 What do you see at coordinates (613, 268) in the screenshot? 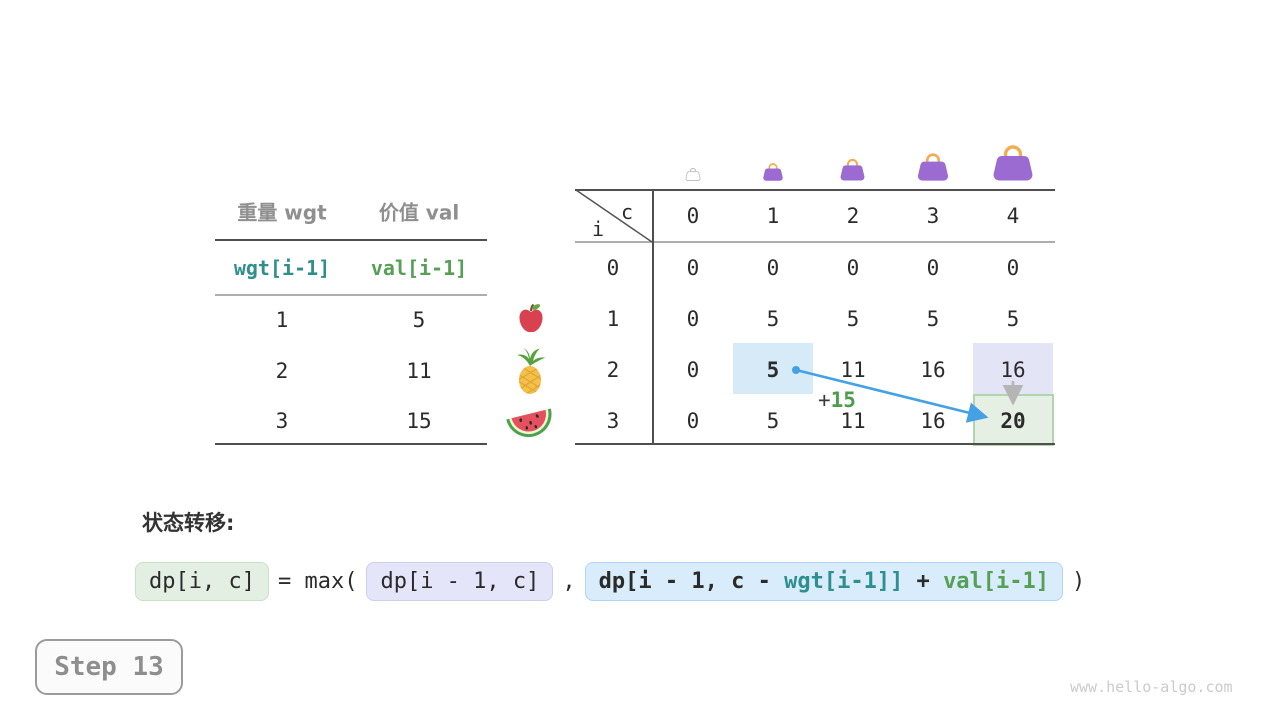
I see `dp-row-header-0: 0` at bounding box center [613, 268].